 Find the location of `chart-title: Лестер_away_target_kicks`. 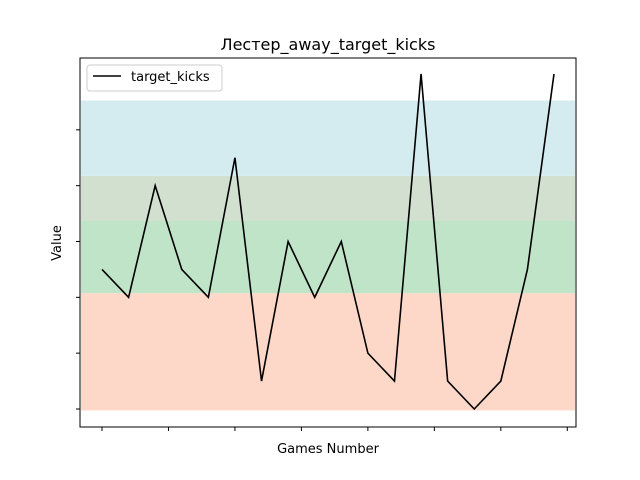

chart-title: Лестер_away_target_kicks is located at coordinates (328, 45).